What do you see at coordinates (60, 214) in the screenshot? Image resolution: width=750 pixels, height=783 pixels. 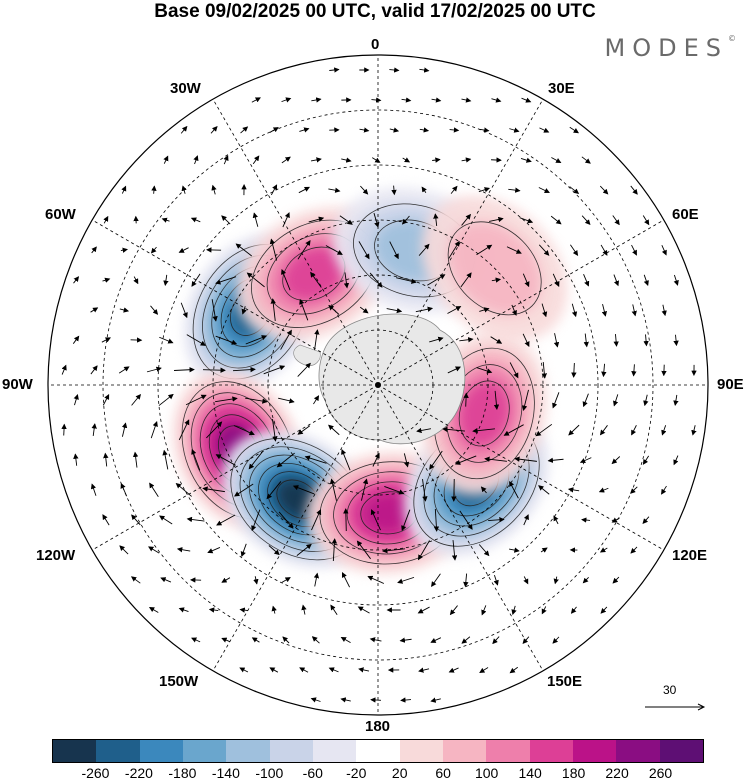 I see `longitude-label-60w: 60W` at bounding box center [60, 214].